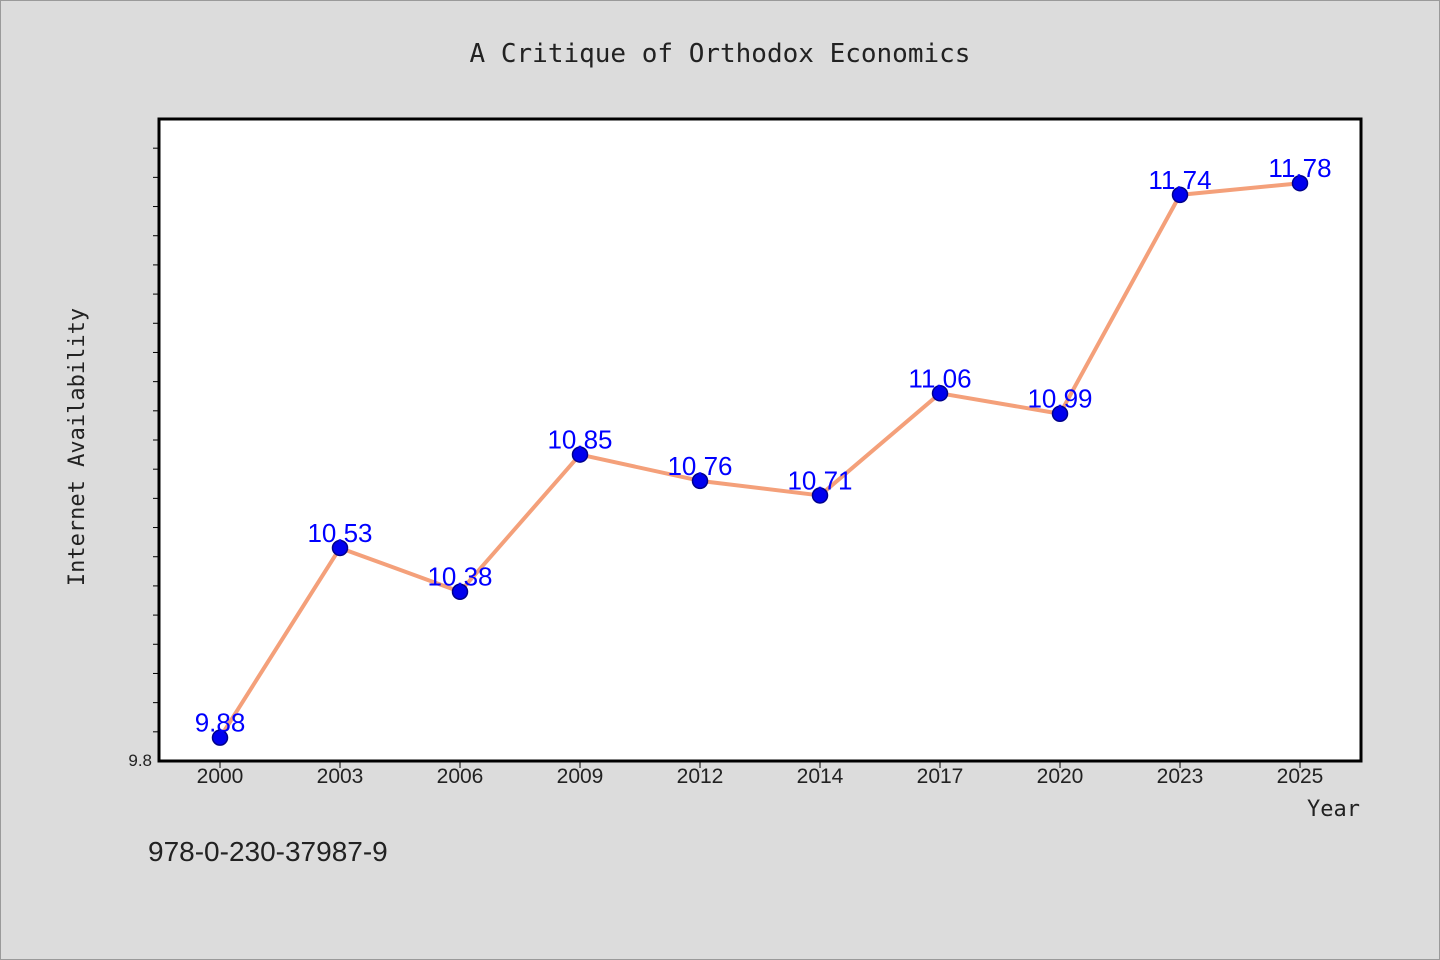 This screenshot has width=1440, height=960. Describe the element at coordinates (1059, 399) in the screenshot. I see `data-label: 10.99` at that location.